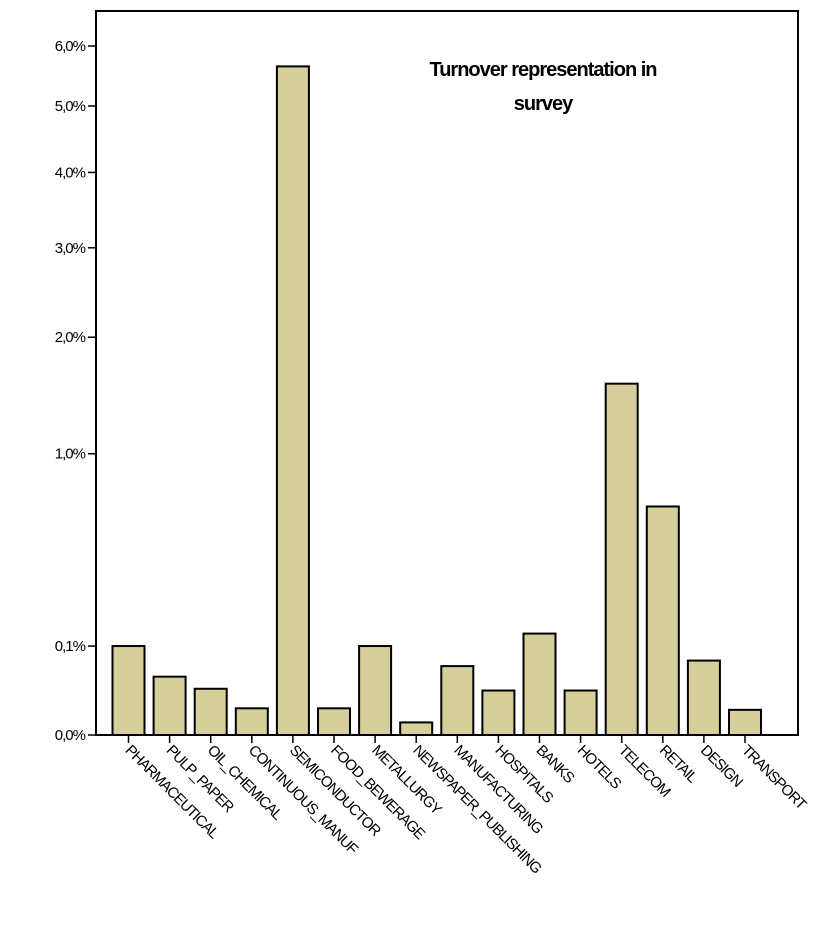  I want to click on bar-continuous-manuf, so click(251, 721).